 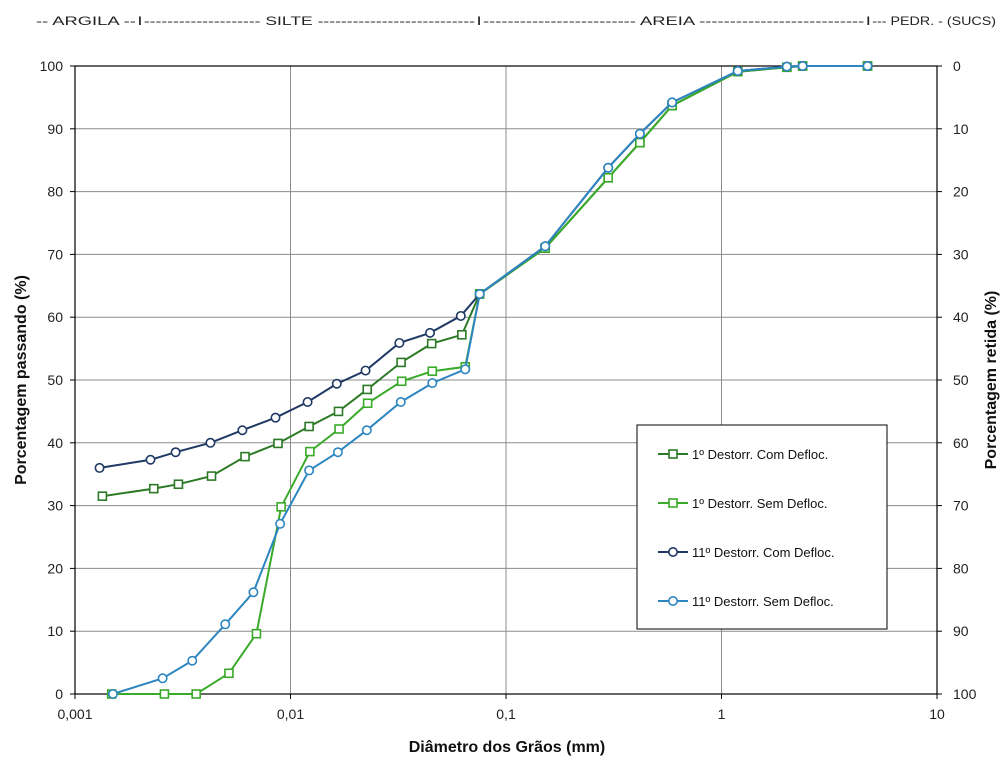 What do you see at coordinates (760, 454) in the screenshot?
I see `legend-label: 1º Destorr. Com Defloc.` at bounding box center [760, 454].